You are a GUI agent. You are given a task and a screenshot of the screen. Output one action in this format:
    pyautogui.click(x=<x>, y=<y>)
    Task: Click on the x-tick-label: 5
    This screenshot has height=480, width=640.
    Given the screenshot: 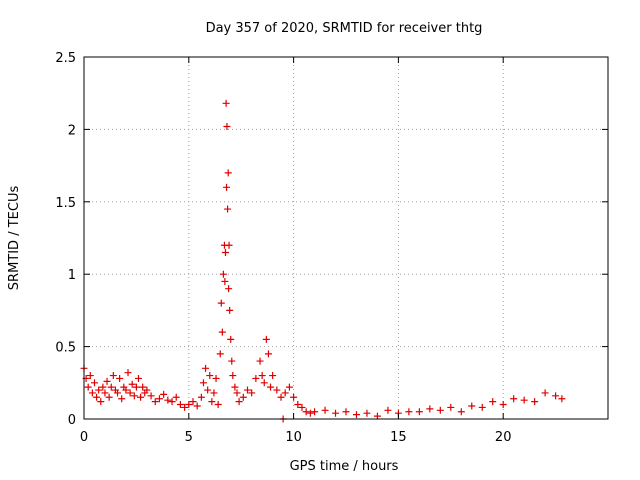 What is the action you would take?
    pyautogui.click(x=189, y=437)
    